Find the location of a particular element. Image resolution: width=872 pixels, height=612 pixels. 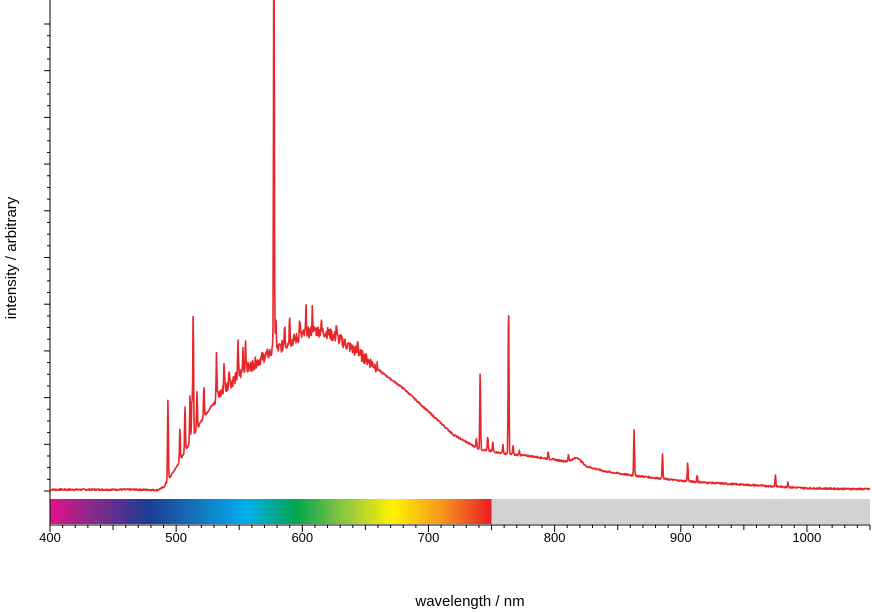

x-tick-label: 700 is located at coordinates (429, 537).